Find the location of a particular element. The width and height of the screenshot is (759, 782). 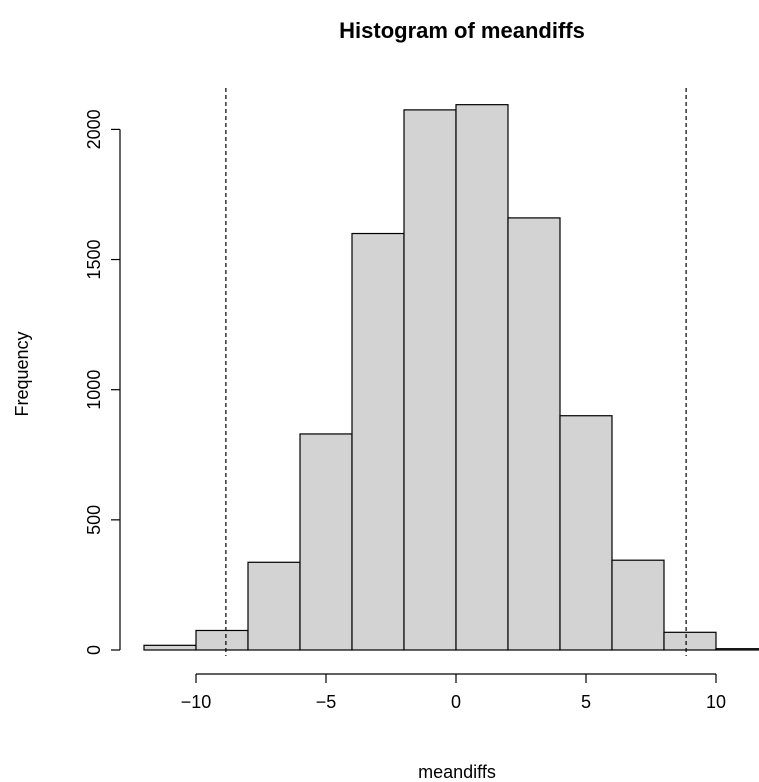

y-tick-label: 500 is located at coordinates (94, 520).